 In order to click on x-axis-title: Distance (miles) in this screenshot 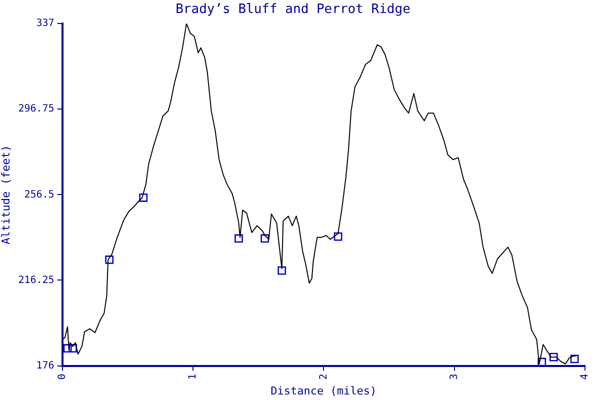, I will do `click(323, 391)`.